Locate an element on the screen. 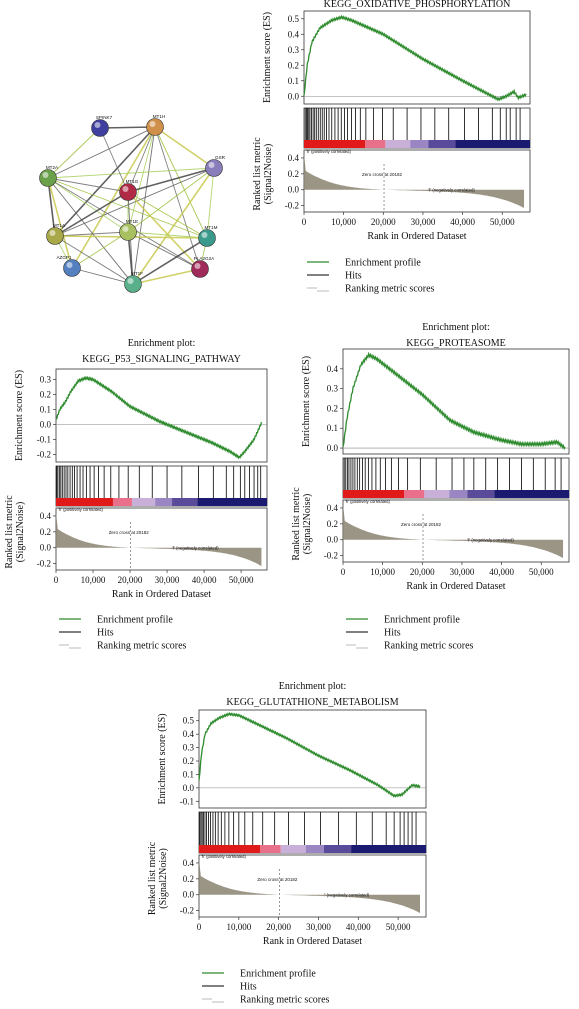 The image size is (579, 1009). es-tick-label: 0.4 is located at coordinates (333, 369).